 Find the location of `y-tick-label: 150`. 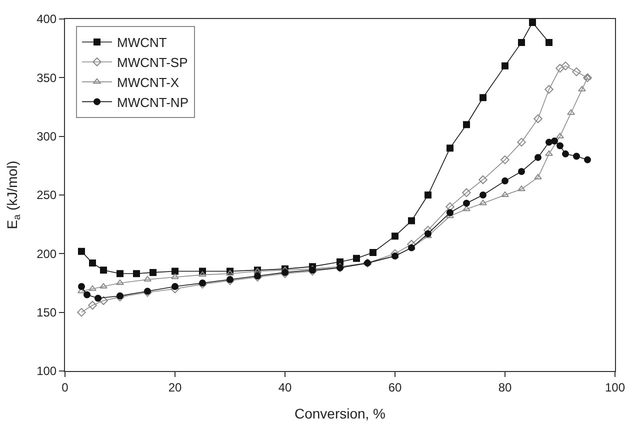

y-tick-label: 150 is located at coordinates (46, 313).